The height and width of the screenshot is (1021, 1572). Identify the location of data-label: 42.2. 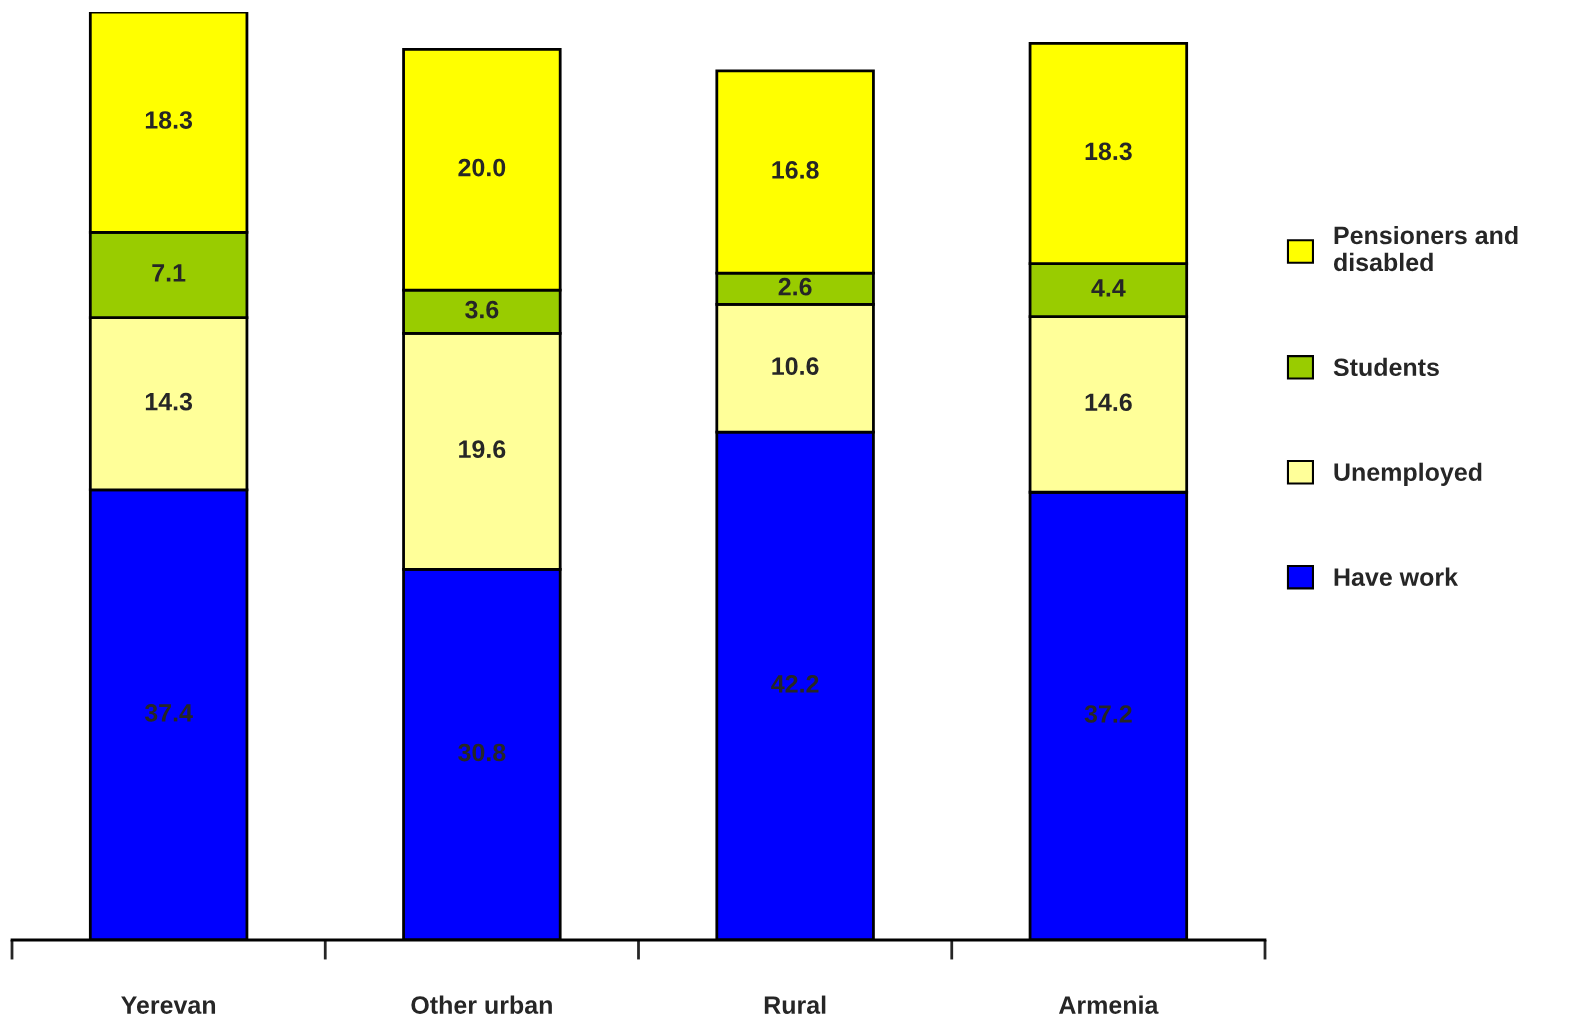
(795, 684).